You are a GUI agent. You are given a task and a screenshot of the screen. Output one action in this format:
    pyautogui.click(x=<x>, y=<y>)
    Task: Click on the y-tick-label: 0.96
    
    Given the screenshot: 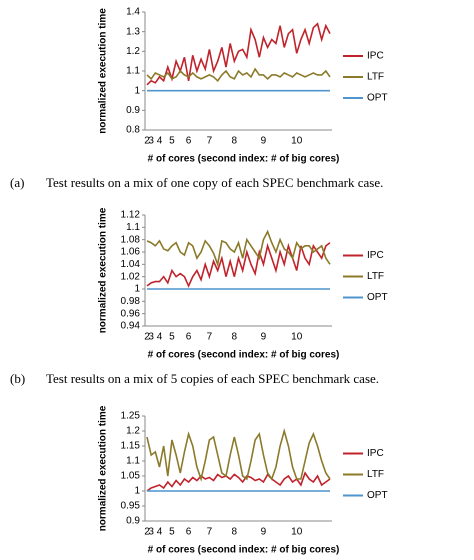 What is the action you would take?
    pyautogui.click(x=131, y=313)
    